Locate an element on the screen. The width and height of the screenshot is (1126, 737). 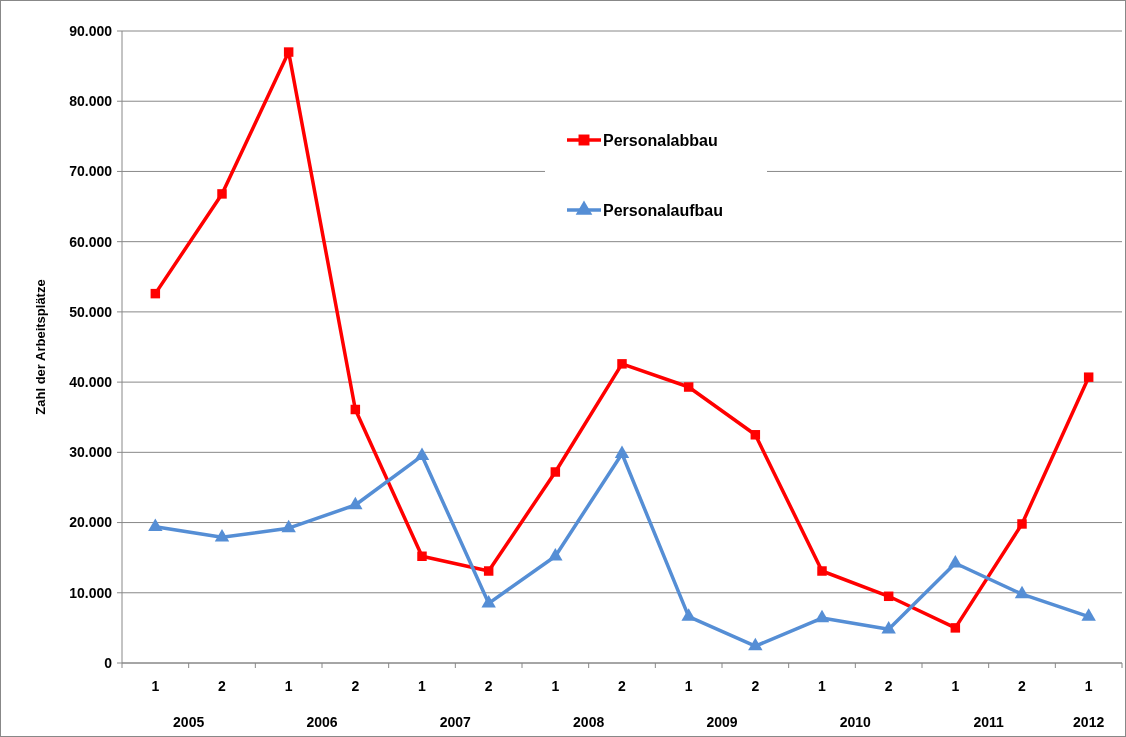
y-tick-label: 80.000 is located at coordinates (91, 101).